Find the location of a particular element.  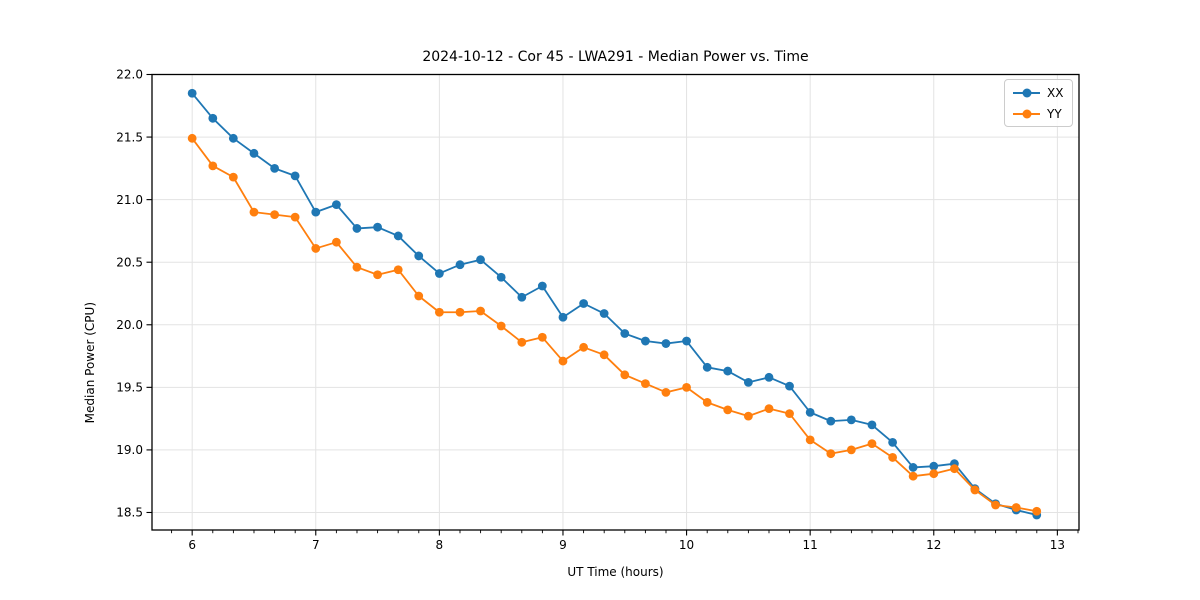

legend-label-xx: XX is located at coordinates (1055, 92).